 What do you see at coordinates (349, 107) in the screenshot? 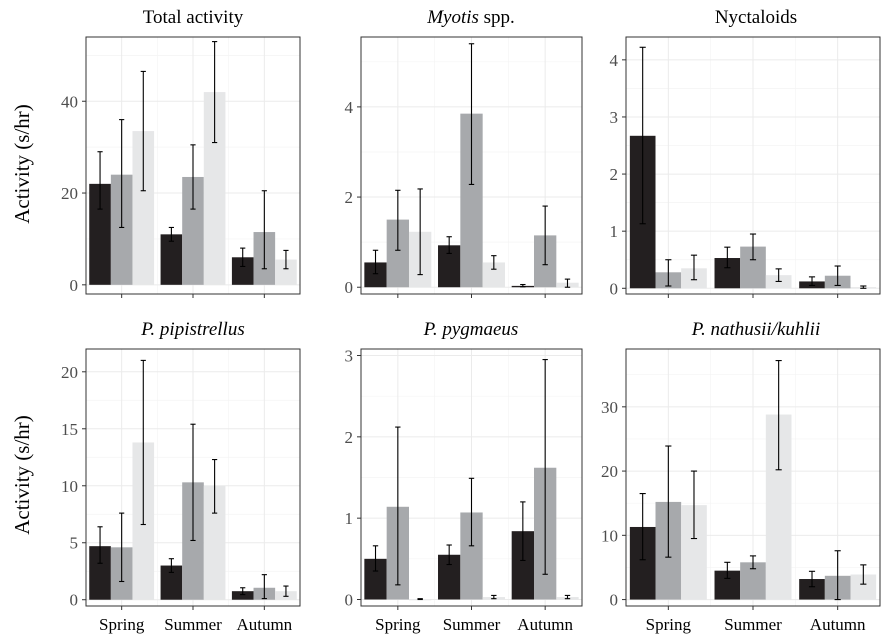
I see `y-tick-label: 4` at bounding box center [349, 107].